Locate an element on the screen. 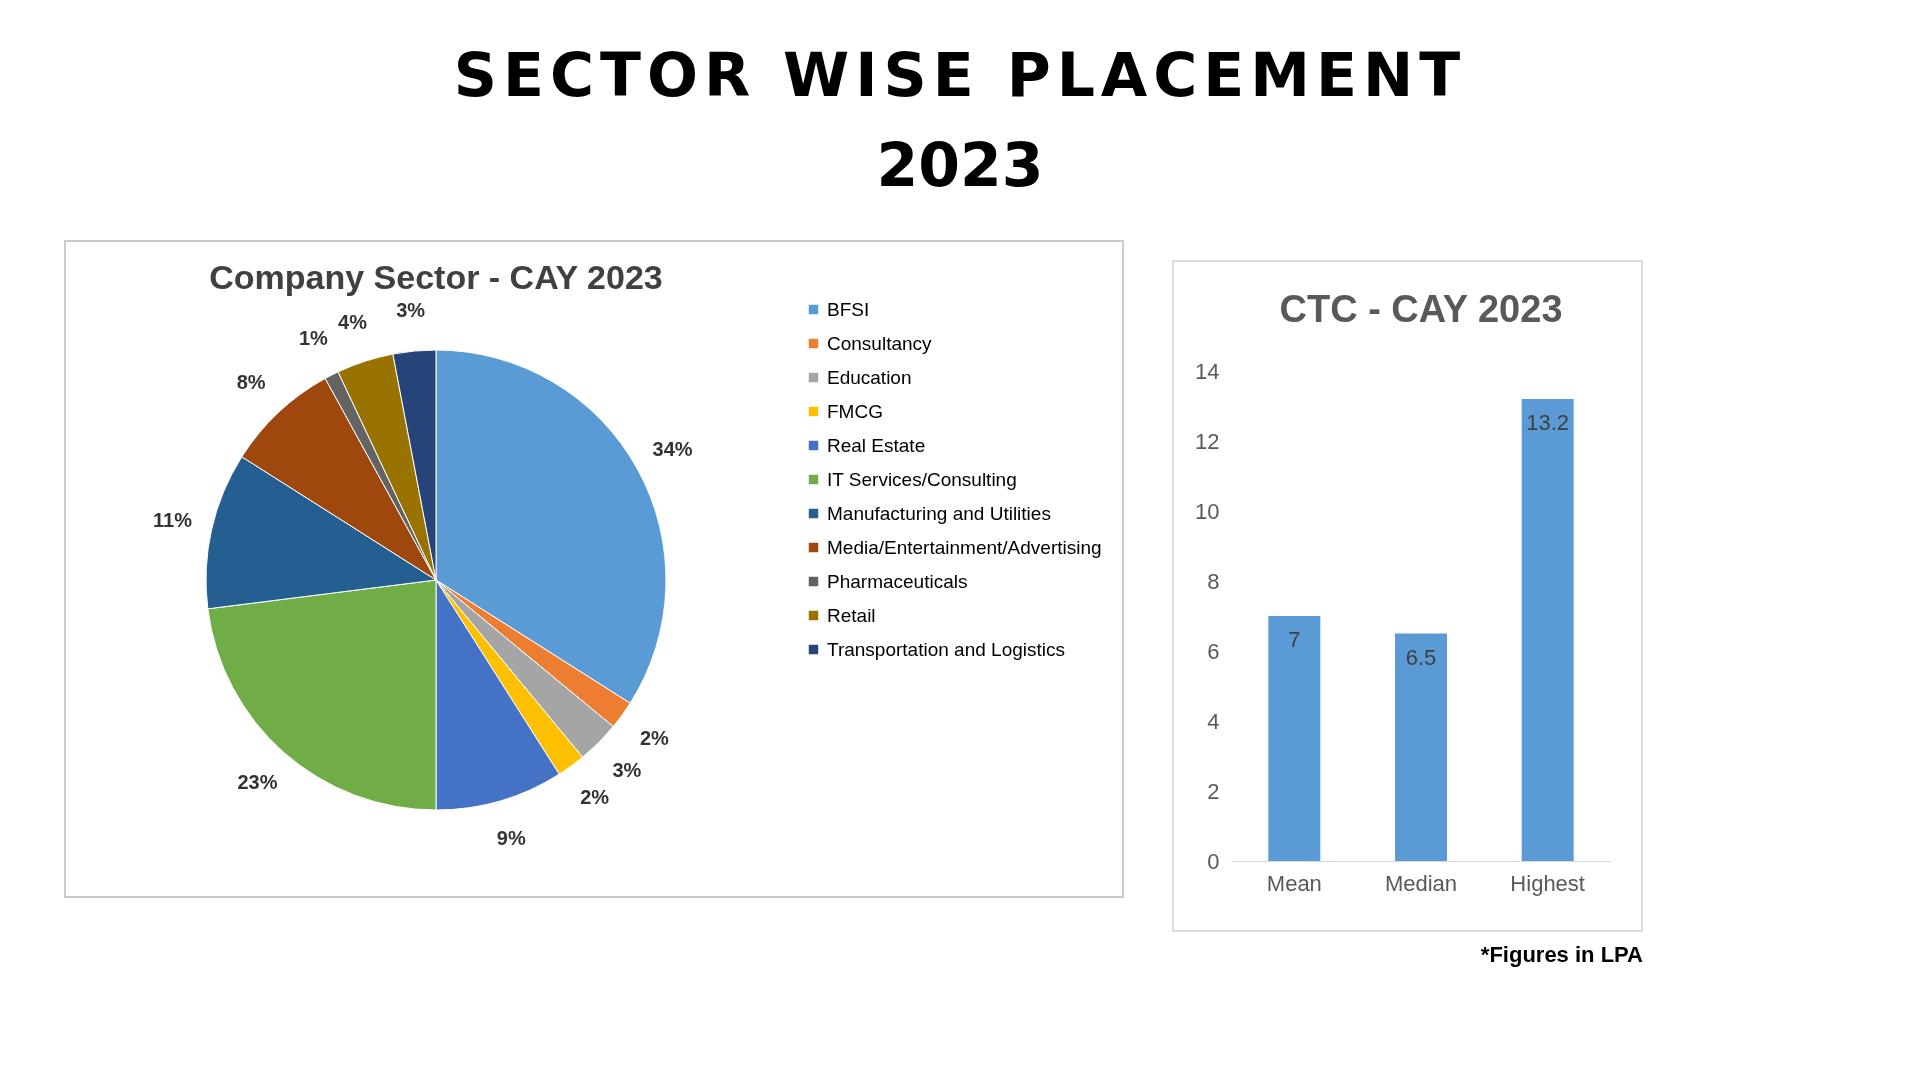 The height and width of the screenshot is (1080, 1920). y-tick-label: 8 is located at coordinates (1213, 581).